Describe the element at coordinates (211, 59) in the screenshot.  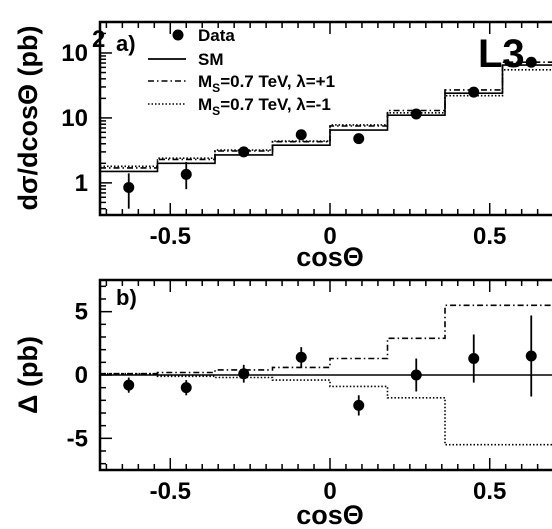
I see `legend-label-sm: SM` at that location.